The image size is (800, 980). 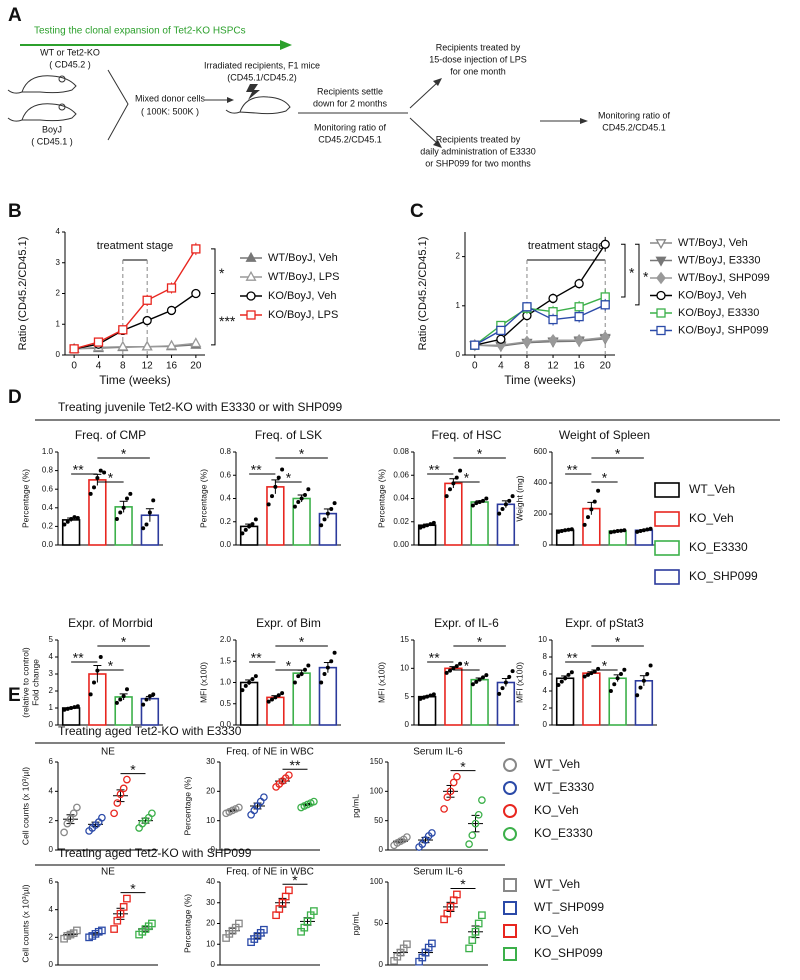 What do you see at coordinates (51, 964) in the screenshot?
I see `y-tick-label: 0` at bounding box center [51, 964].